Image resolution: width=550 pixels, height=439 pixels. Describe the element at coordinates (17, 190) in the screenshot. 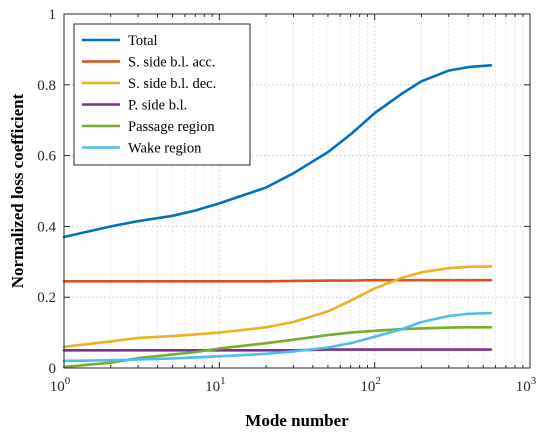

I see `y-axis-title: Normalized loss coefficient` at that location.